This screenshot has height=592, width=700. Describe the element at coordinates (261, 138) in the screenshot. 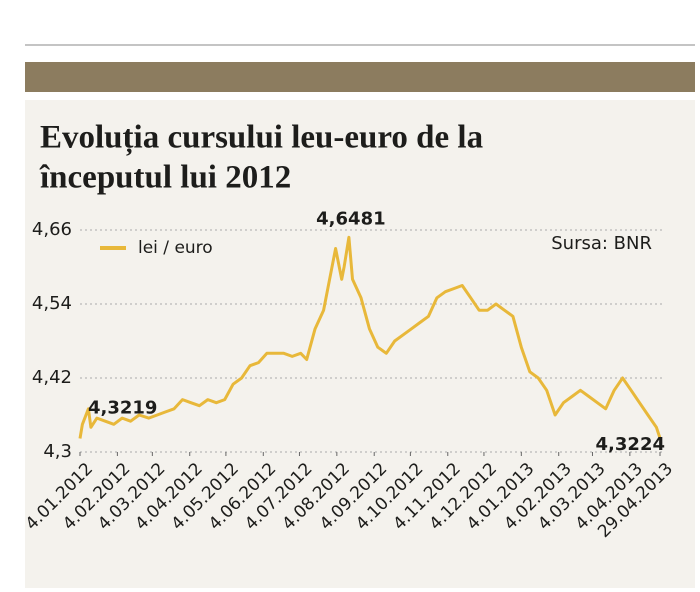

I see `chart-title: Evoluția cursului leu-euro de la` at that location.